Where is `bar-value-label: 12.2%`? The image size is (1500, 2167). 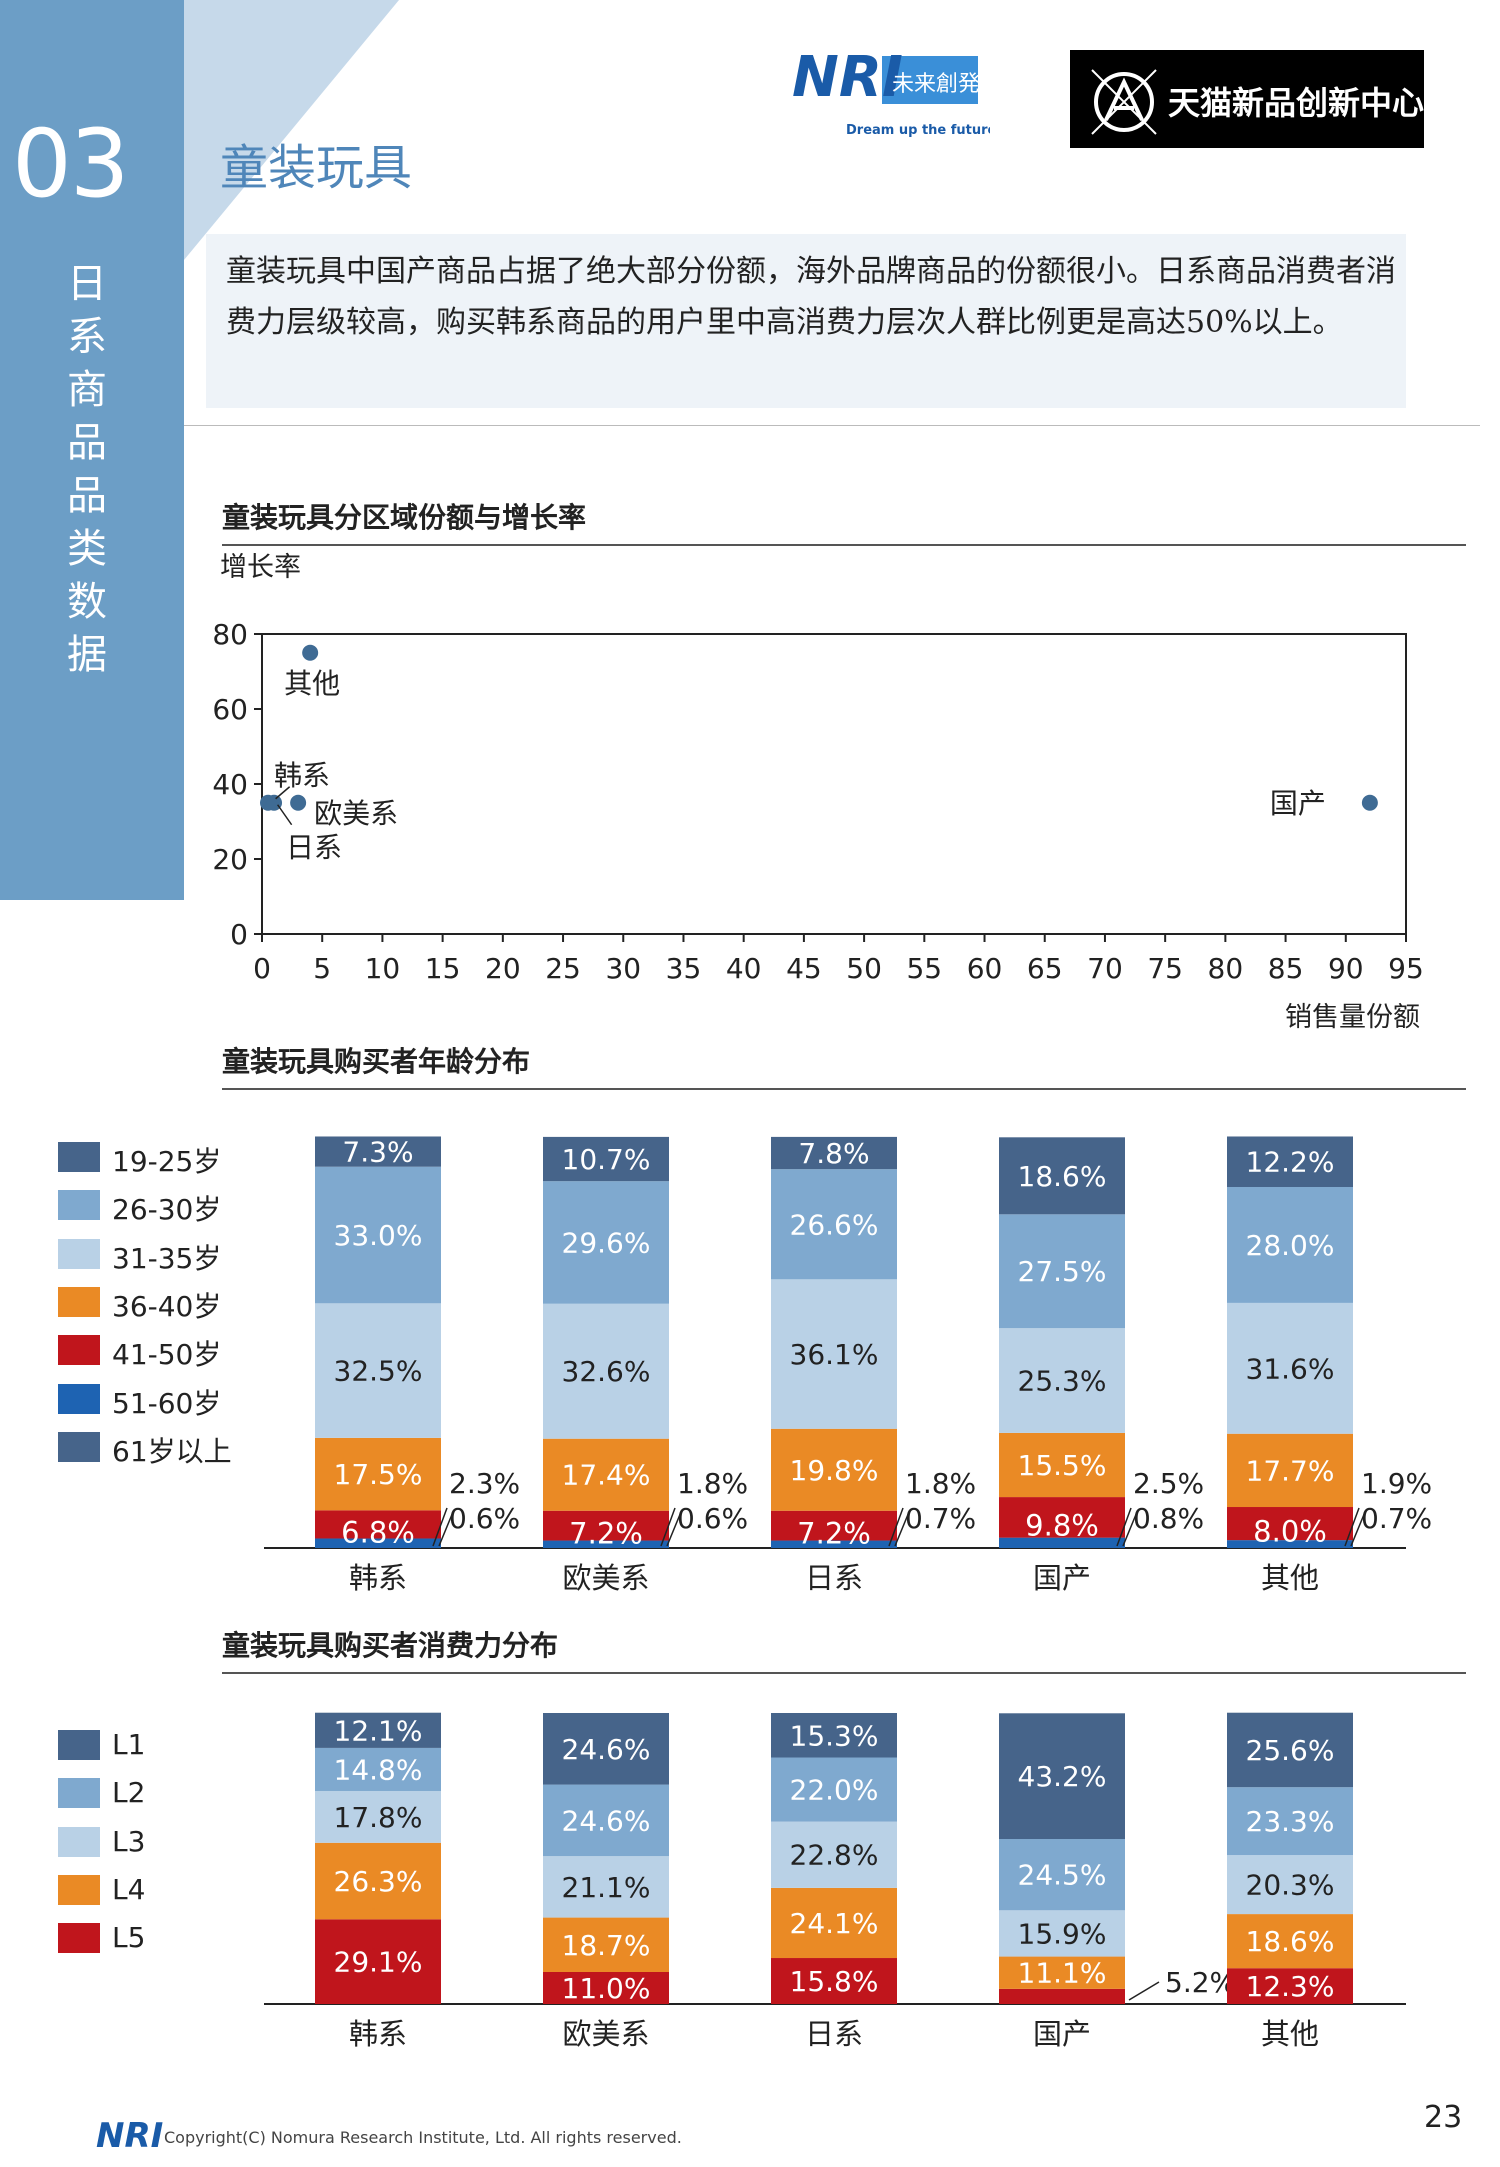
bar-value-label: 12.2% is located at coordinates (1290, 1162).